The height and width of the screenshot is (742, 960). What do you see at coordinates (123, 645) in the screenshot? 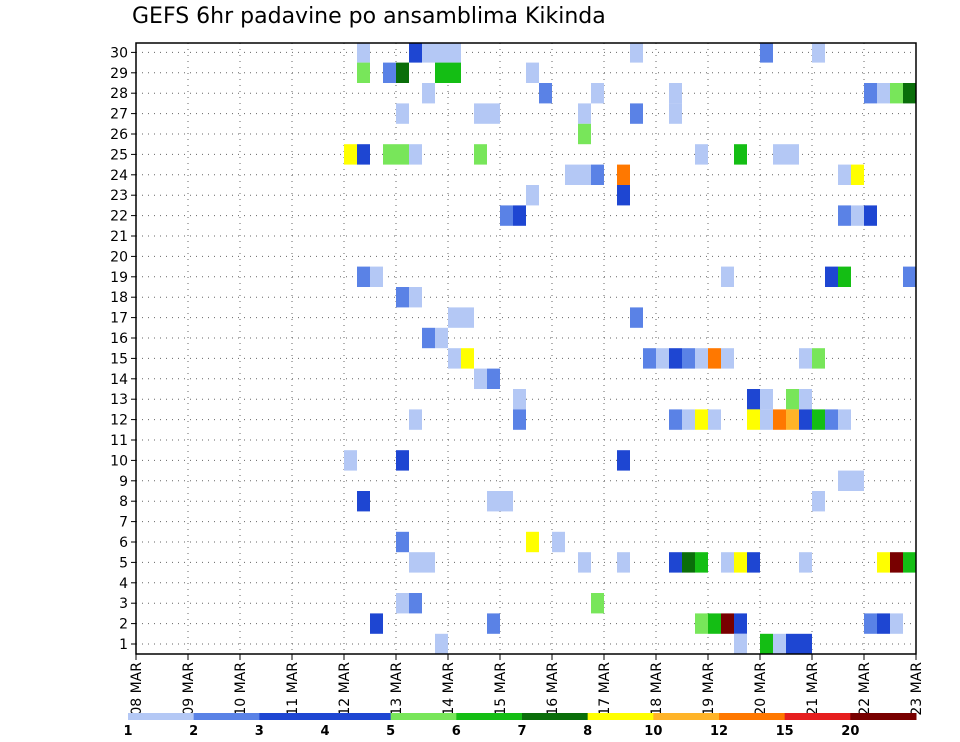
I see `y-tick-label: 1` at bounding box center [123, 645].